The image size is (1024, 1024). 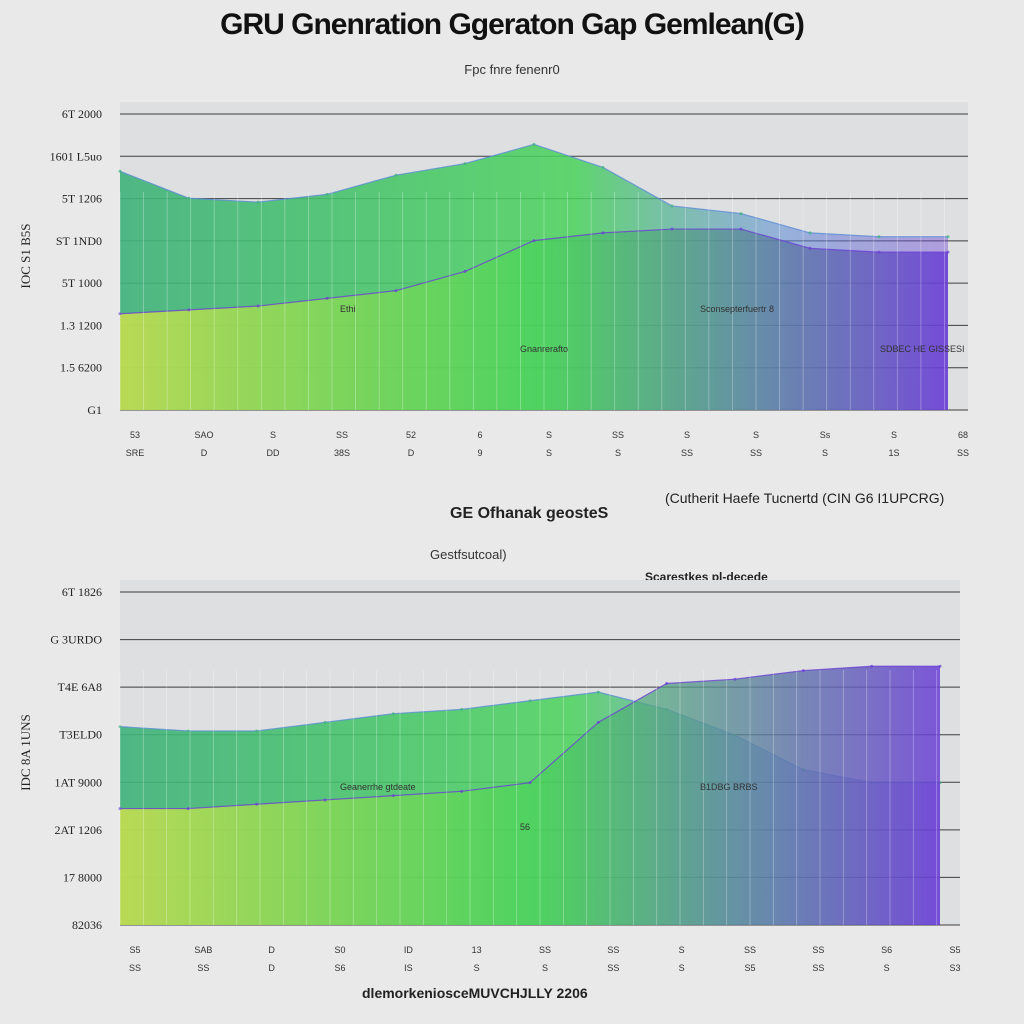 I want to click on y-tick-label: 2AT 1206, so click(x=78, y=830).